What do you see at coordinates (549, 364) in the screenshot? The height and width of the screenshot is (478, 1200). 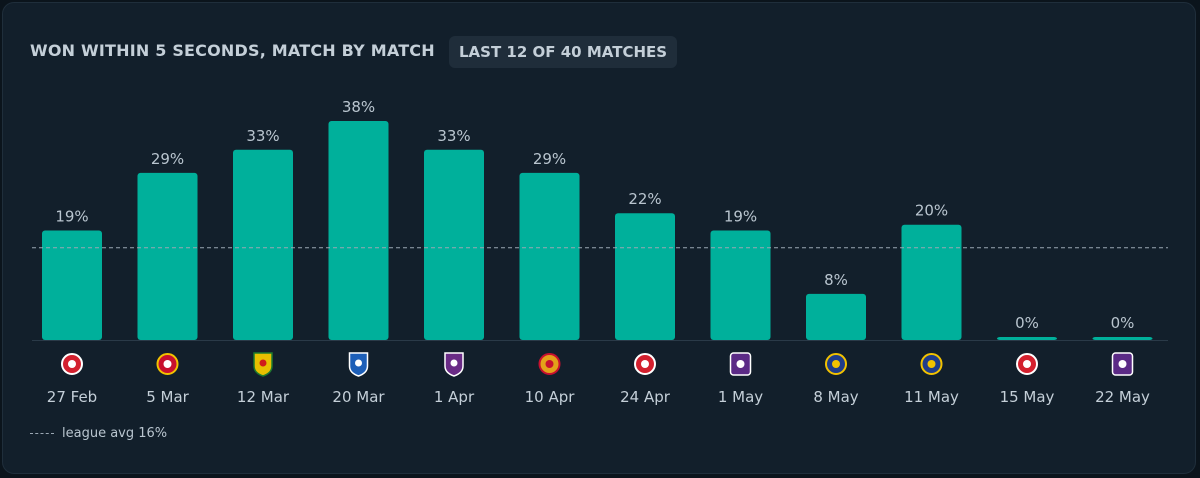 I see `mechelen-crest-icon` at bounding box center [549, 364].